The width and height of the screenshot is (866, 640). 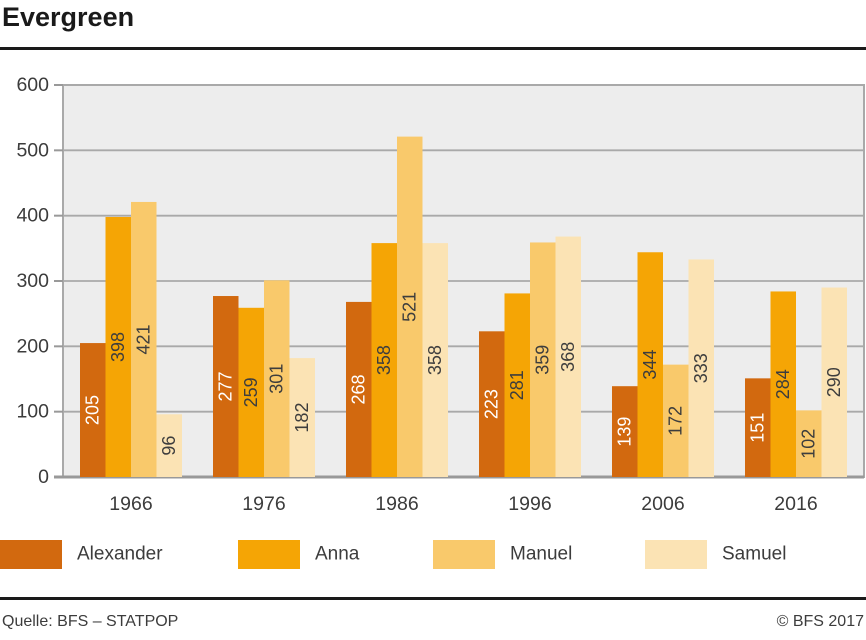 I want to click on bar-alexander-2006, so click(x=625, y=431).